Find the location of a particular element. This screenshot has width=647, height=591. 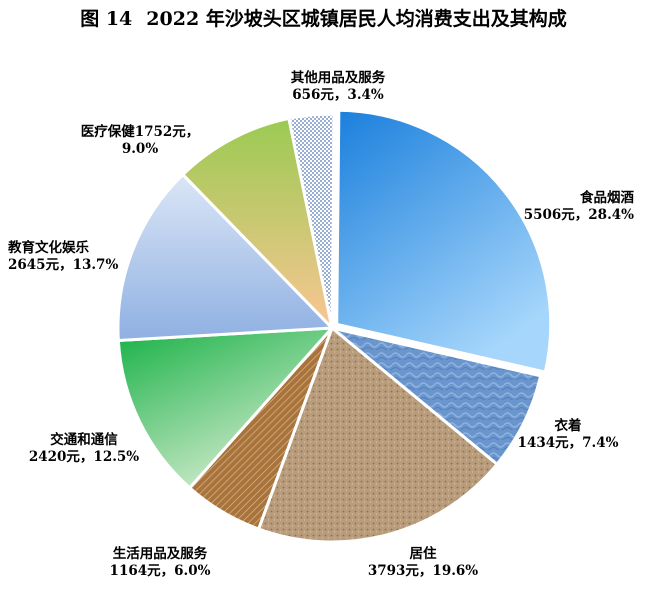

pie-slice-other-goods is located at coordinates (311, 221).